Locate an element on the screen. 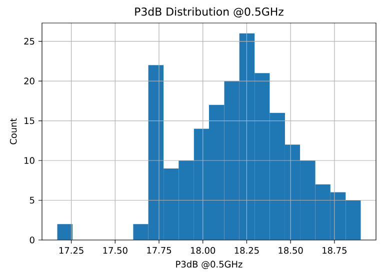  y-axis-title: Count is located at coordinates (13, 131).